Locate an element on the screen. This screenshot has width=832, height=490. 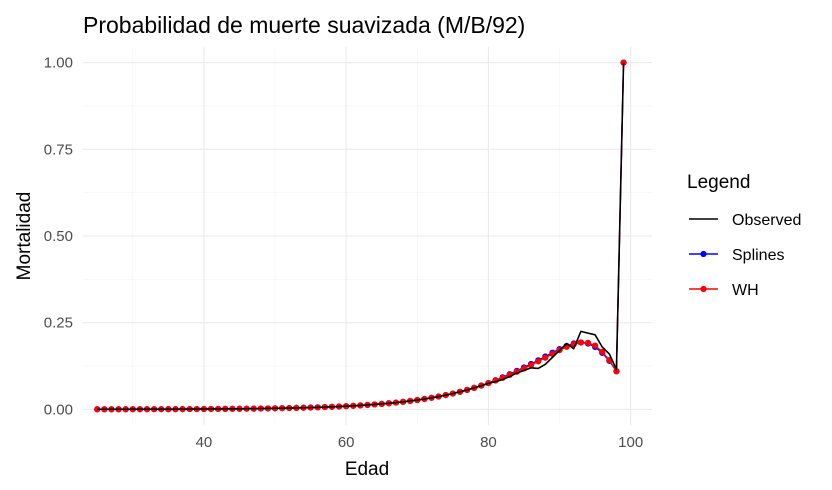
x-tick-label: 60 is located at coordinates (346, 442).